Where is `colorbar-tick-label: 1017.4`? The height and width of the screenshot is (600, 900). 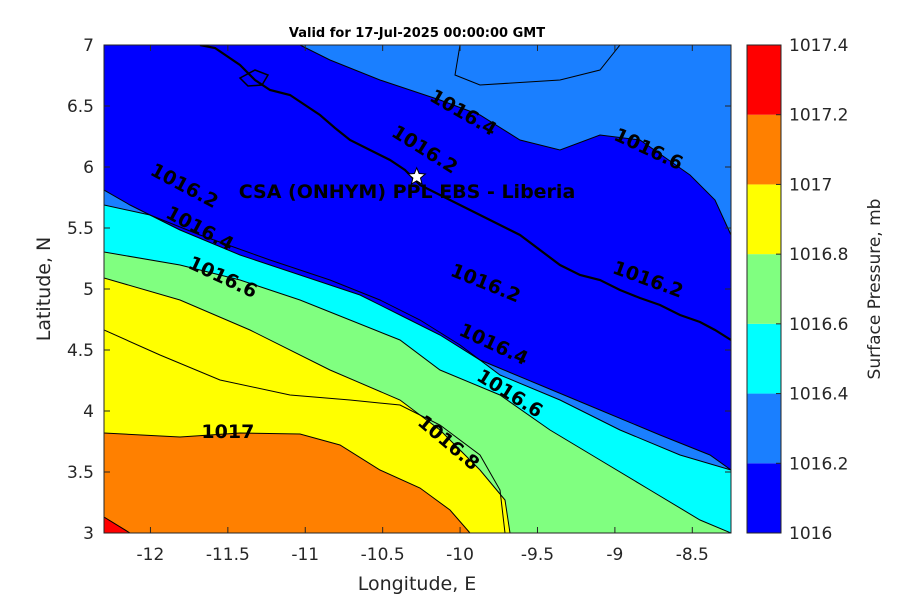 colorbar-tick-label: 1017.4 is located at coordinates (818, 46).